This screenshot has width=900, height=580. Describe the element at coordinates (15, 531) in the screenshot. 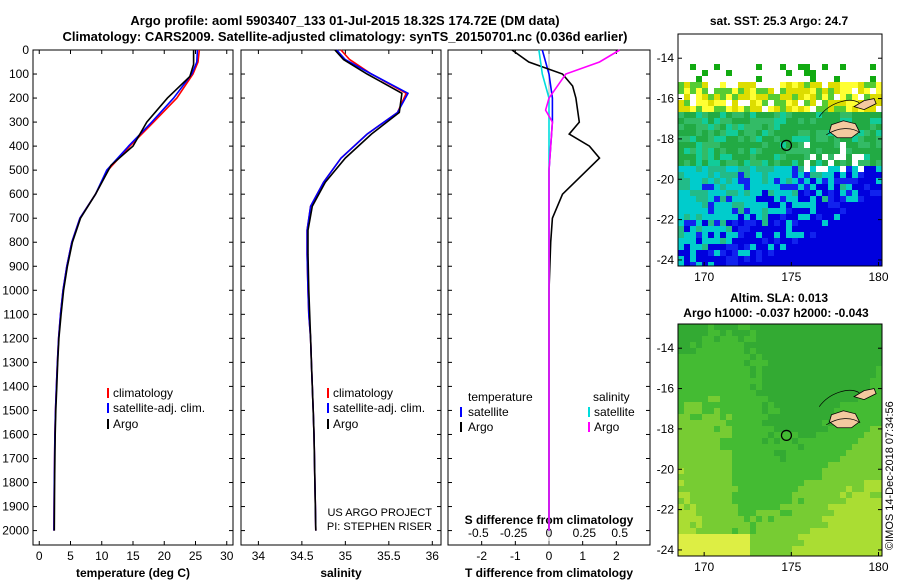

I see `depth-tick-label: 2000` at that location.